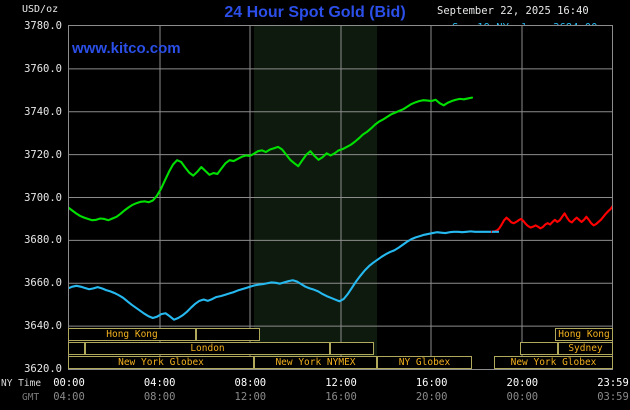  I want to click on x-axis-ny-tick-5: 20:00, so click(522, 383).